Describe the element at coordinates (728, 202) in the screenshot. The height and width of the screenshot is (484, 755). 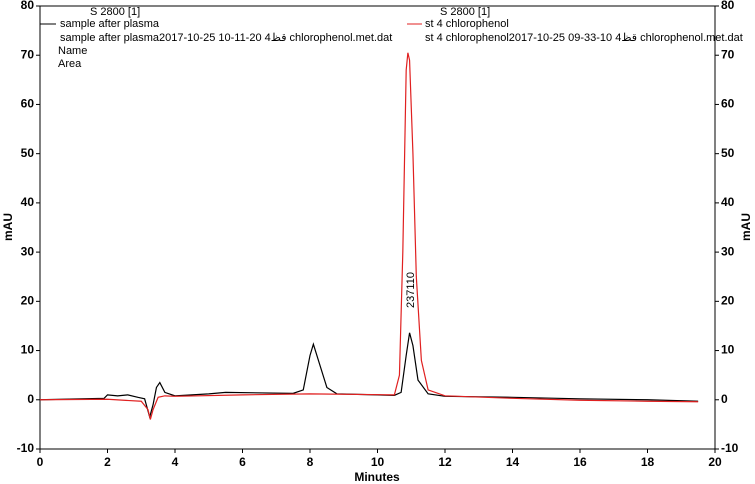
I see `y2-tick-label: 40` at that location.